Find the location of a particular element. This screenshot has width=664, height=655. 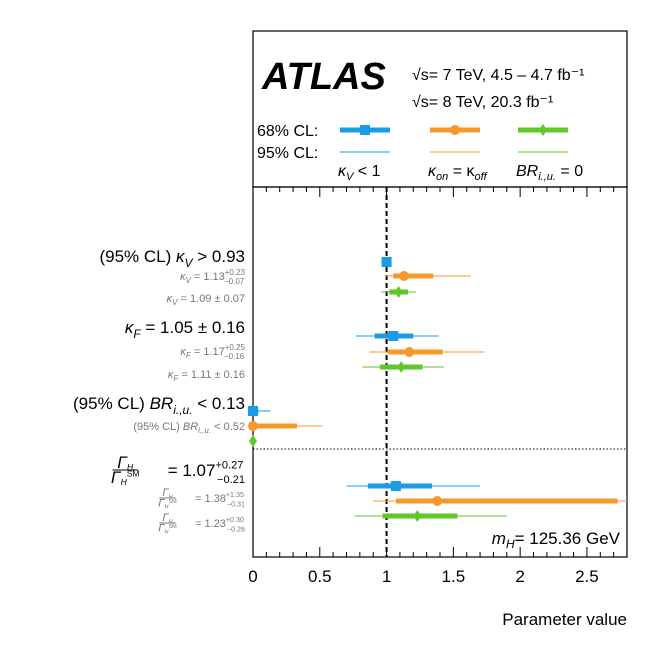

legend-entry-2: BRi.,u. = 0 is located at coordinates (549, 153).